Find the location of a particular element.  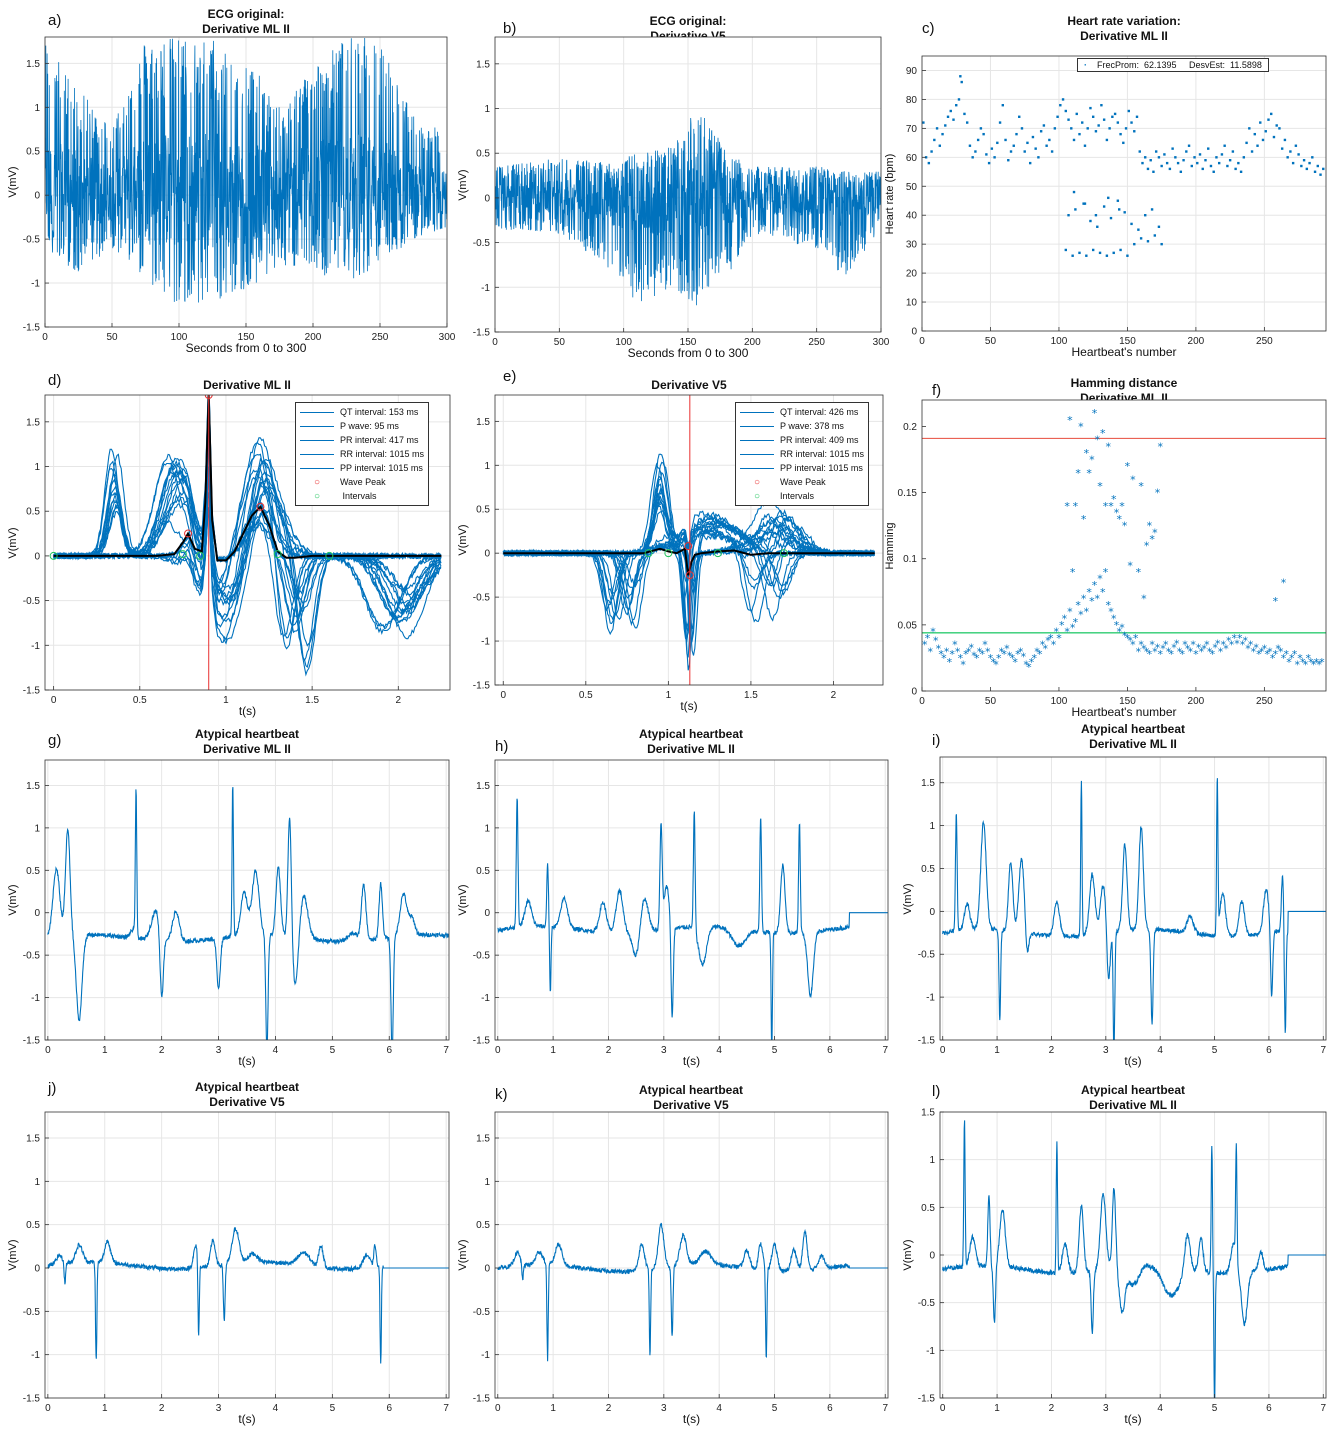

panel-letter-i: i) is located at coordinates (936, 740).